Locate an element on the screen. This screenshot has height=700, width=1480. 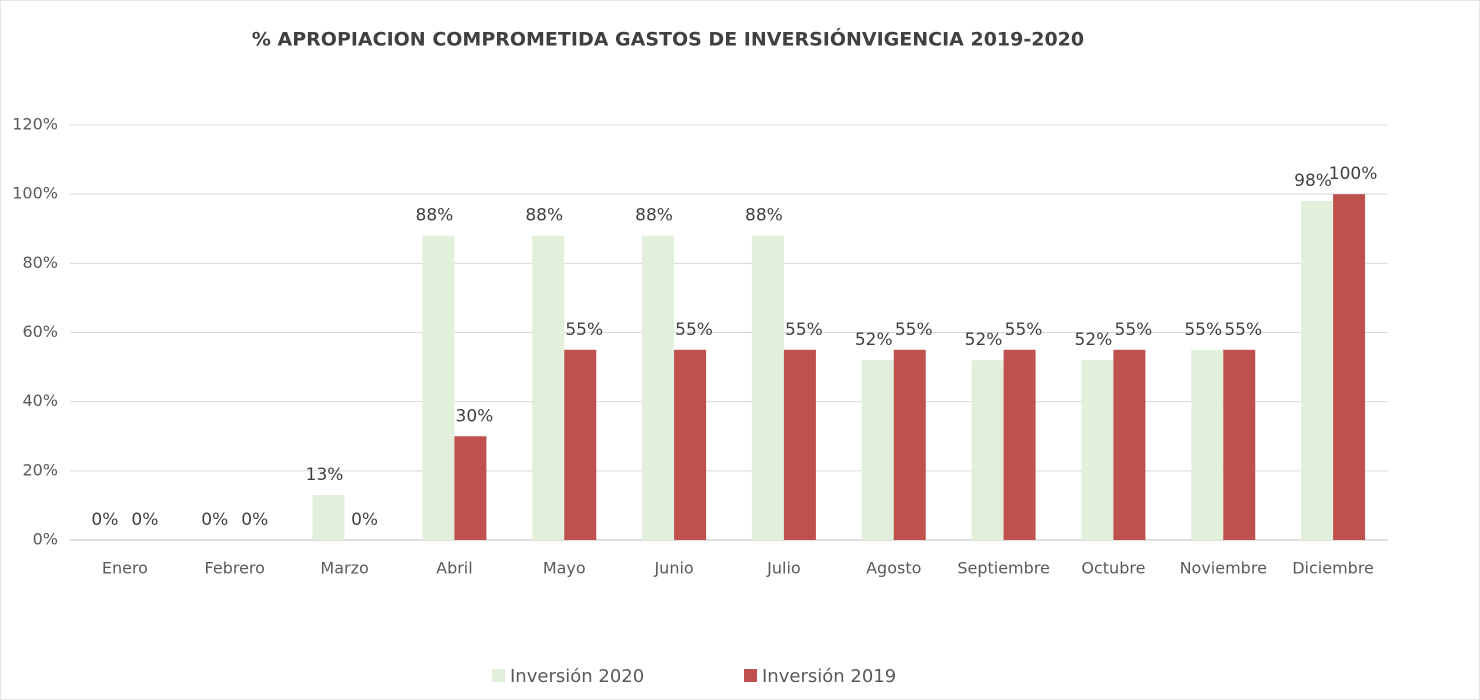
legend-label: Inversión 2020 is located at coordinates (577, 676).